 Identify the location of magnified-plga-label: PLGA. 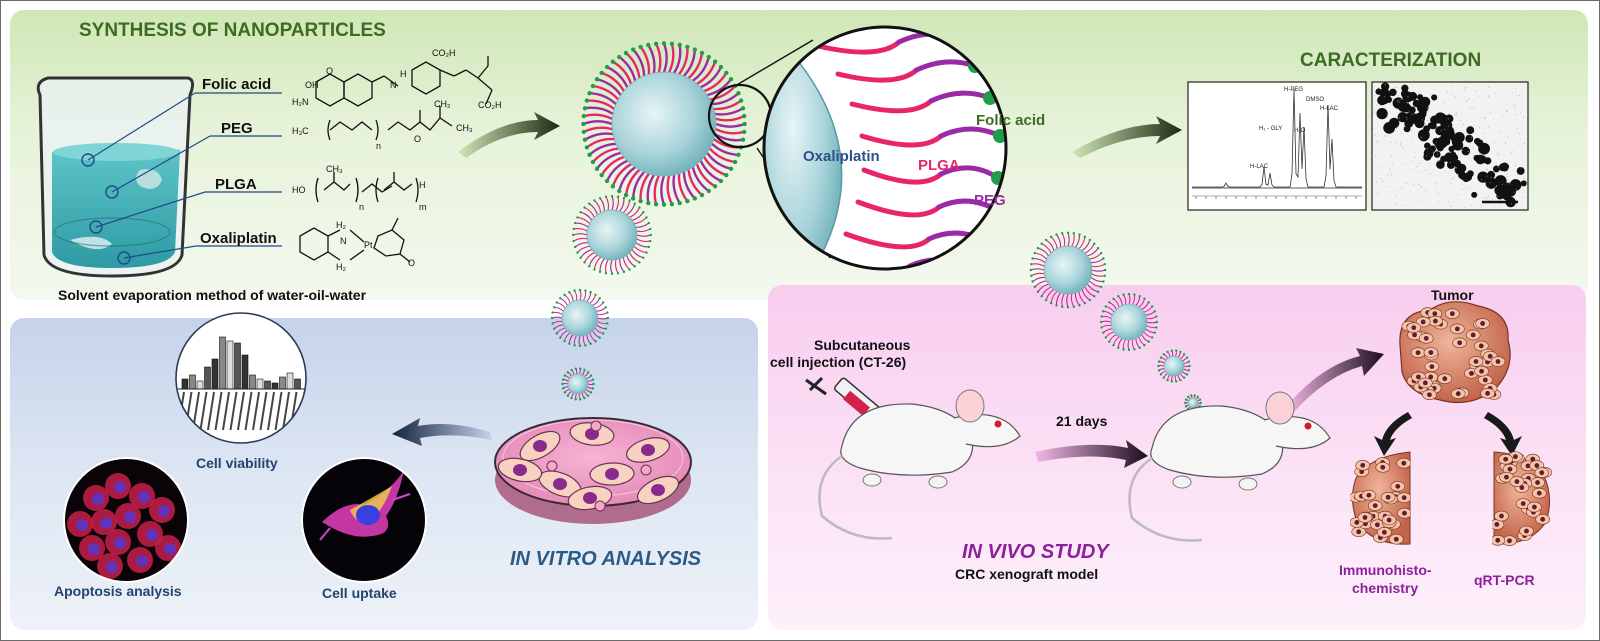
(939, 165).